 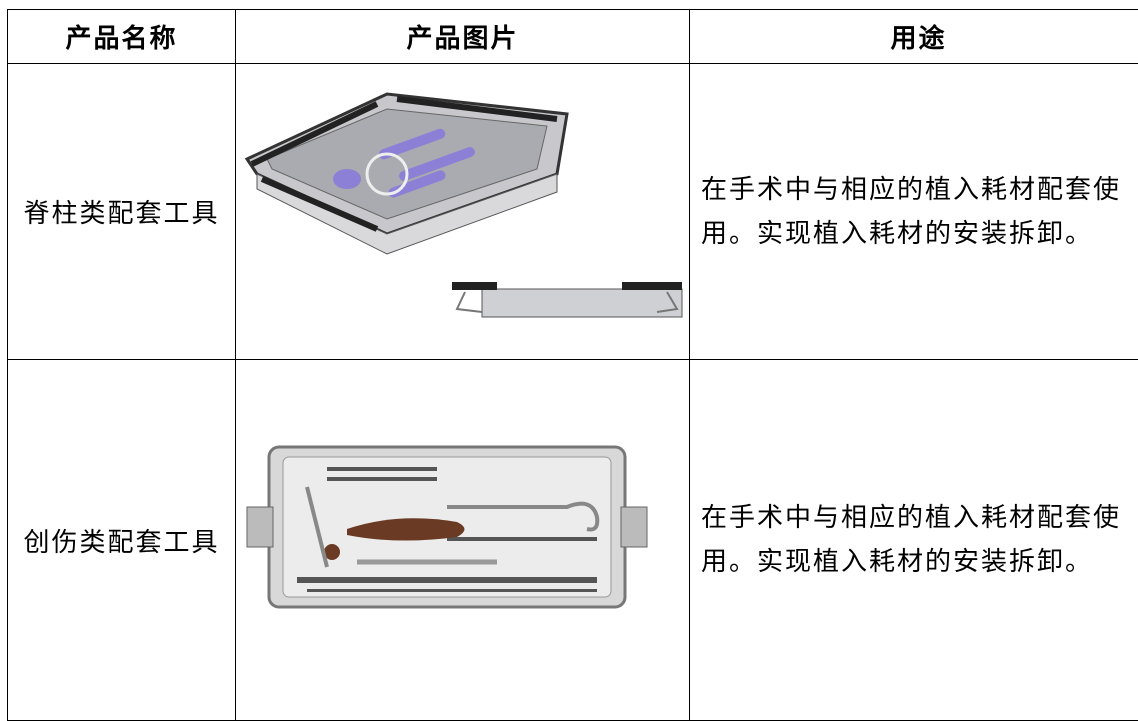 What do you see at coordinates (122, 212) in the screenshot?
I see `product-name: 脊柱类配套工具` at bounding box center [122, 212].